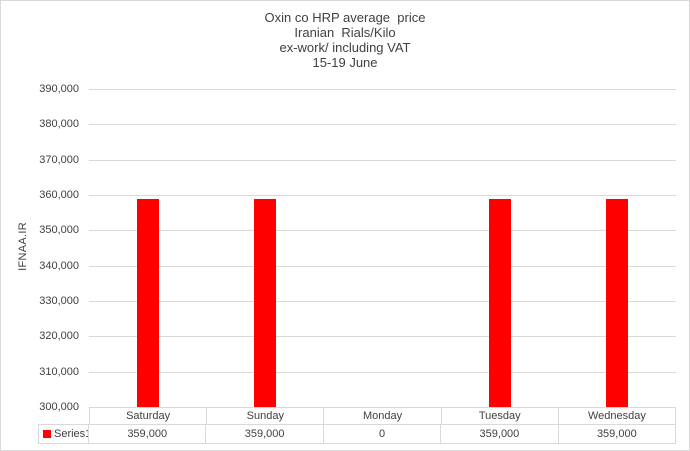  I want to click on chart-title-line-3: ex-work/ including VAT, so click(345, 47).